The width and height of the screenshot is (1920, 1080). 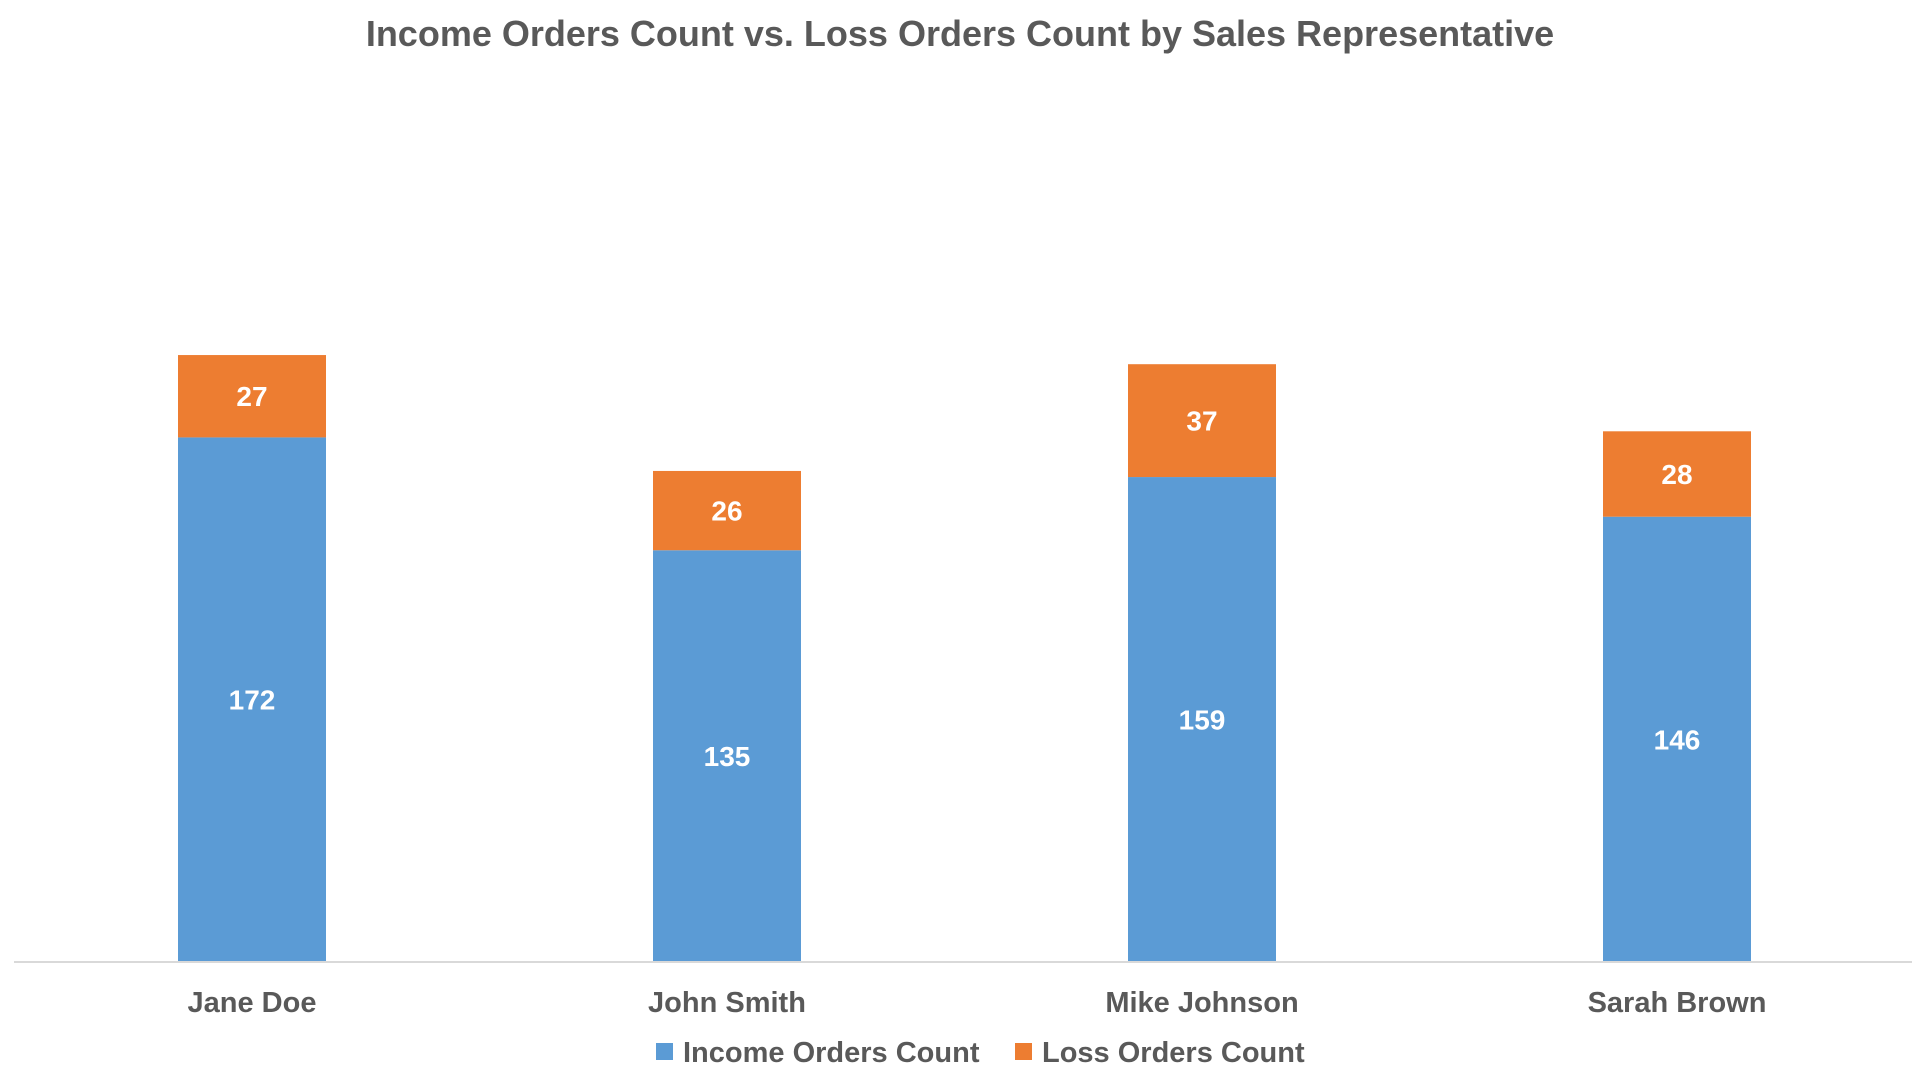 What do you see at coordinates (252, 1003) in the screenshot?
I see `x-tick-label-jane-doe: Jane Doe` at bounding box center [252, 1003].